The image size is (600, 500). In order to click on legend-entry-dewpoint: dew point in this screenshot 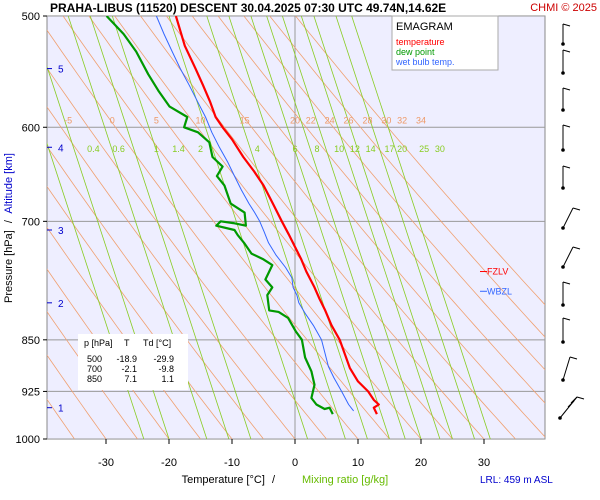, I will do `click(415, 52)`.